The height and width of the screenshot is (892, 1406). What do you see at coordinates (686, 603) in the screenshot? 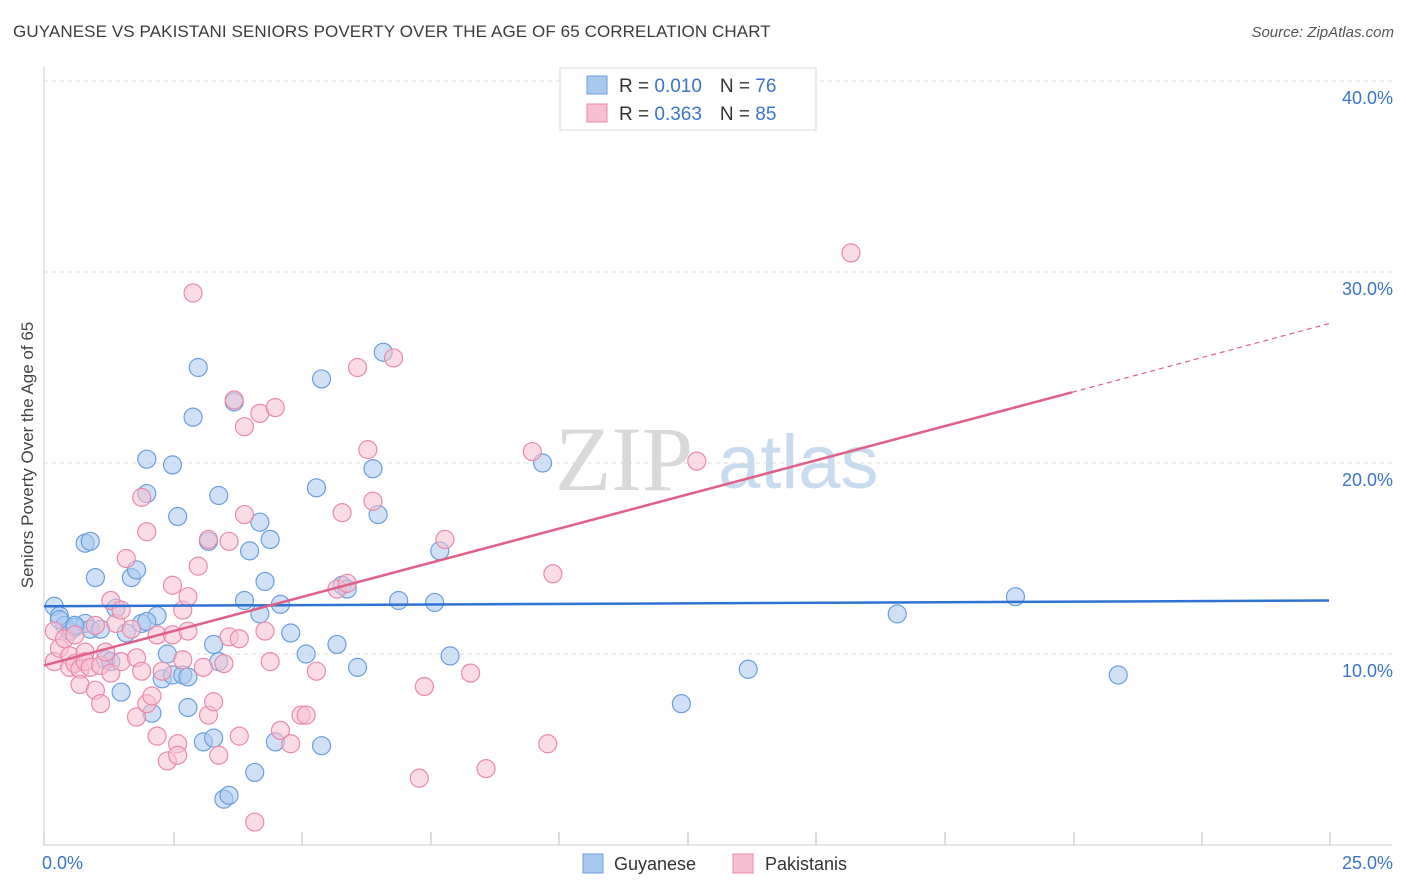
I see `guyanese-trendline` at bounding box center [686, 603].